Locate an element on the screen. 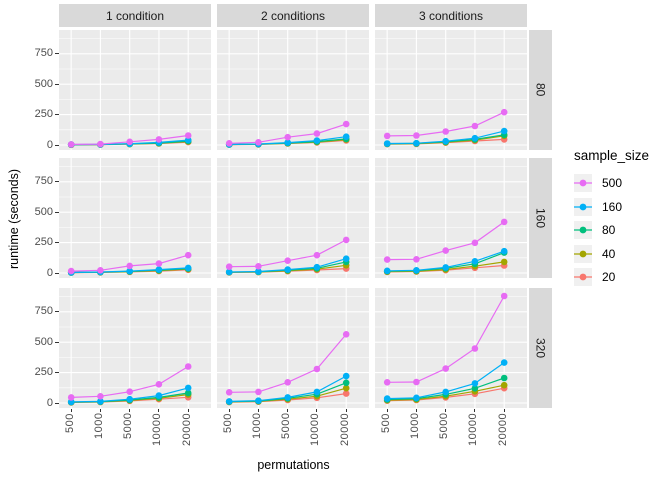 The width and height of the screenshot is (672, 480). legend-item-160: 160 is located at coordinates (619, 206).